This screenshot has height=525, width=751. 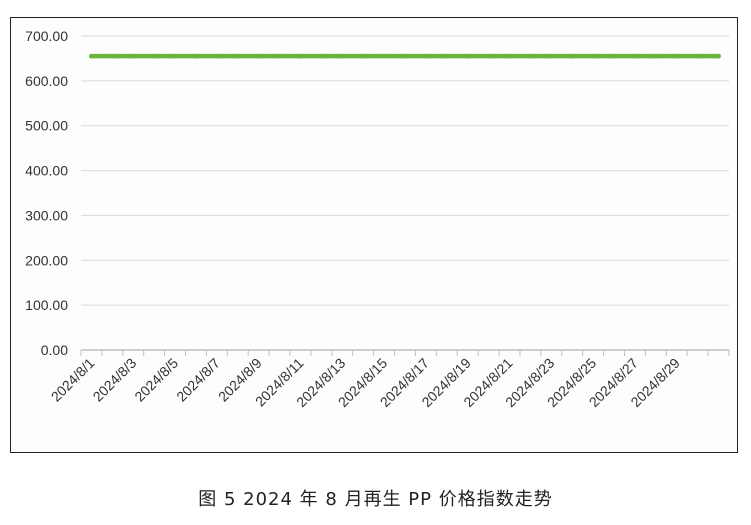 What do you see at coordinates (46, 81) in the screenshot?
I see `y-tick-label: 600.00` at bounding box center [46, 81].